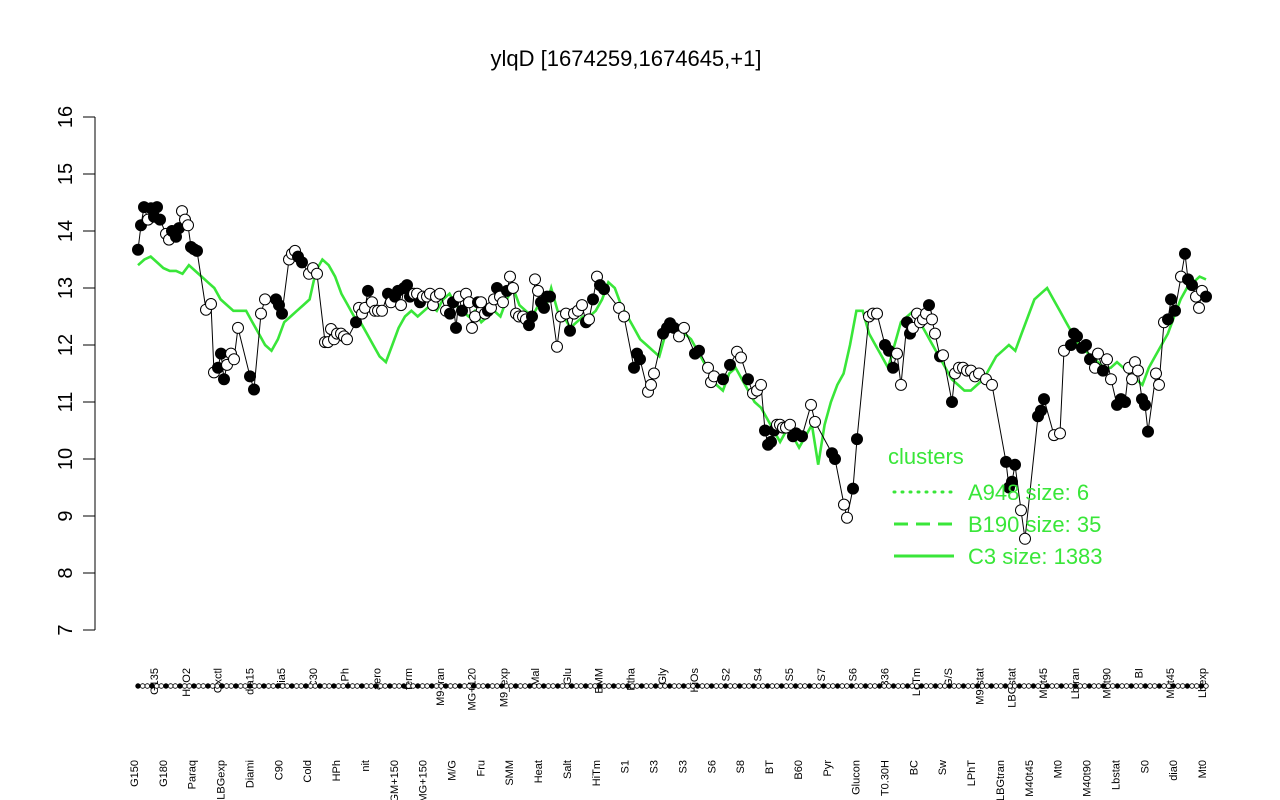  I want to click on x-tick-label: S8, so click(741, 766).